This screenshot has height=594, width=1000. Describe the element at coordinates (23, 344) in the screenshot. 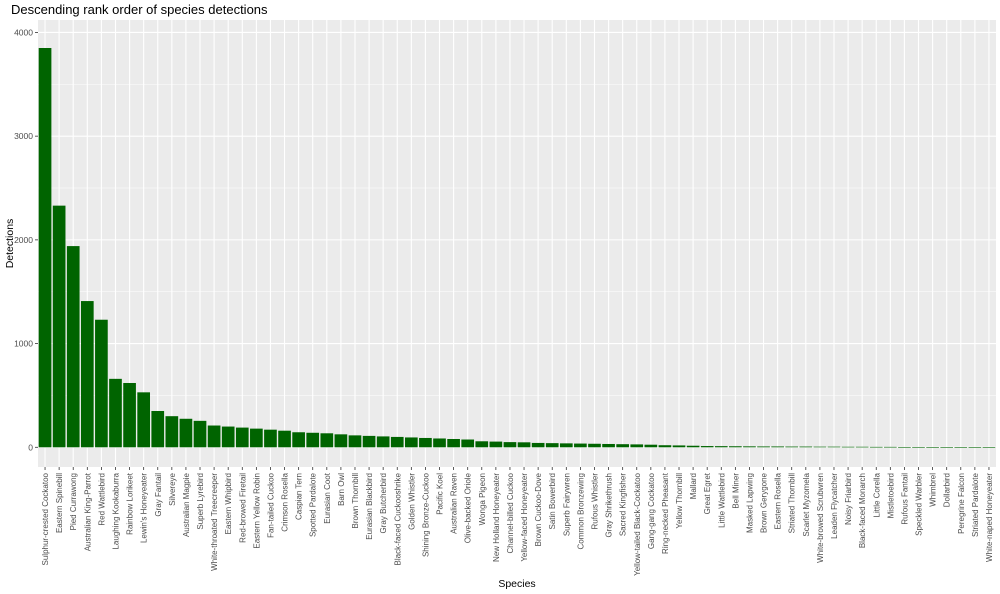

I see `y-tick-label: 1000` at that location.